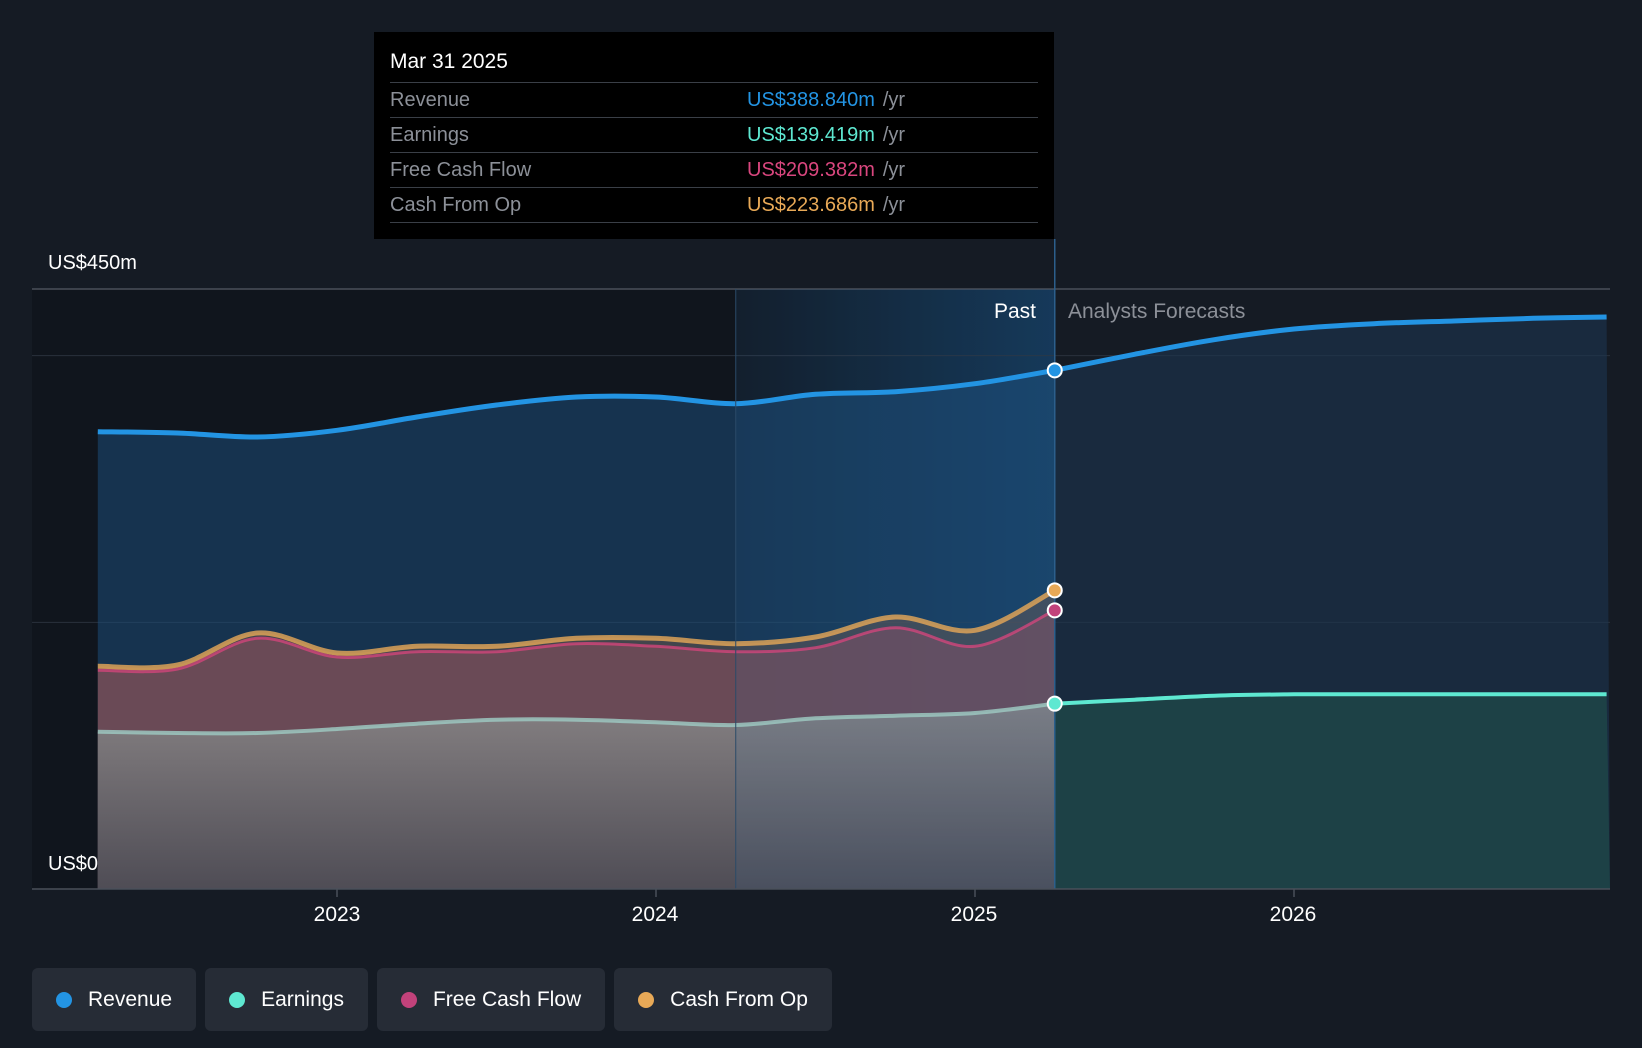 The height and width of the screenshot is (1048, 1642). Describe the element at coordinates (714, 100) in the screenshot. I see `tooltip-row-revenue: Revenue US$388.840m /yr` at that location.